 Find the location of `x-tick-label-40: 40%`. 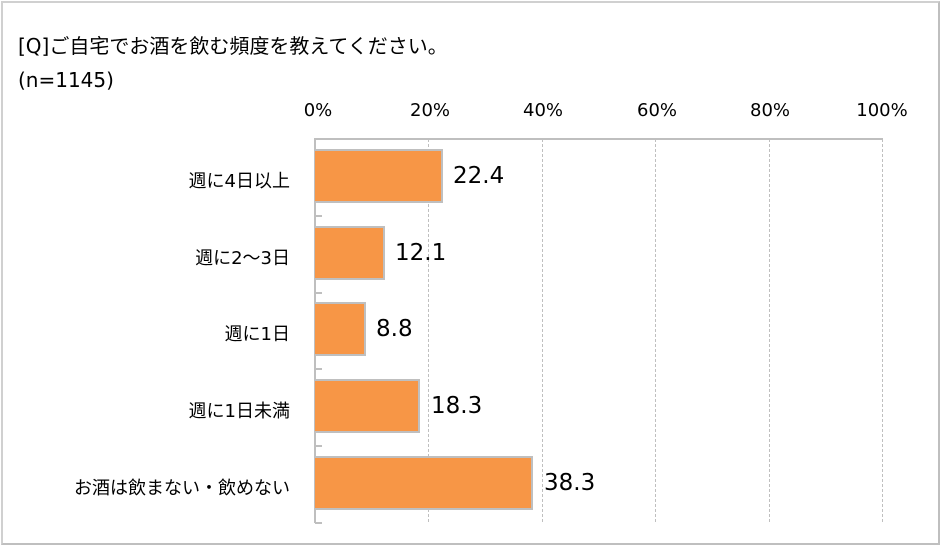

x-tick-label-40: 40% is located at coordinates (543, 110).